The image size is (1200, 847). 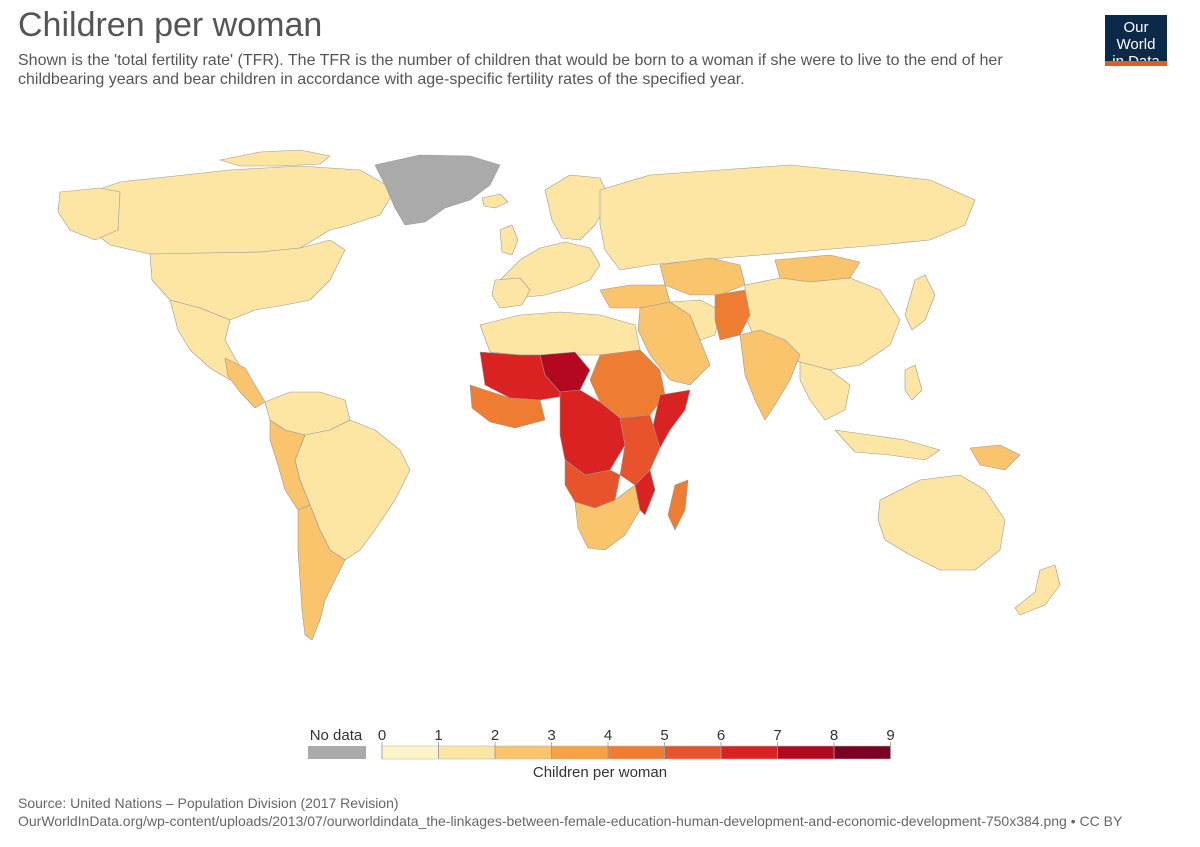 I want to click on region-iran, so click(x=695, y=320).